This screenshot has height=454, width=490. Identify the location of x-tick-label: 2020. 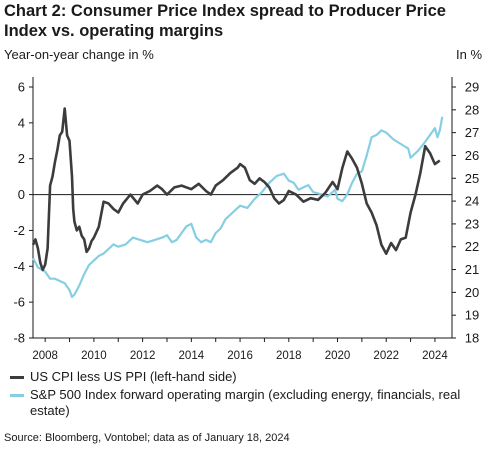
(338, 356).